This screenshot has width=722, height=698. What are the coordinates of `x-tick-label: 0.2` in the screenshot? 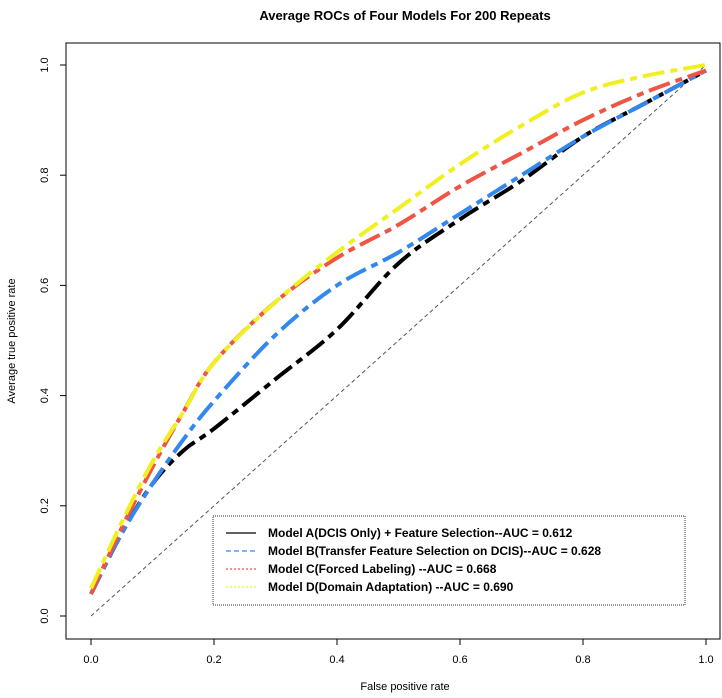 It's located at (213, 660).